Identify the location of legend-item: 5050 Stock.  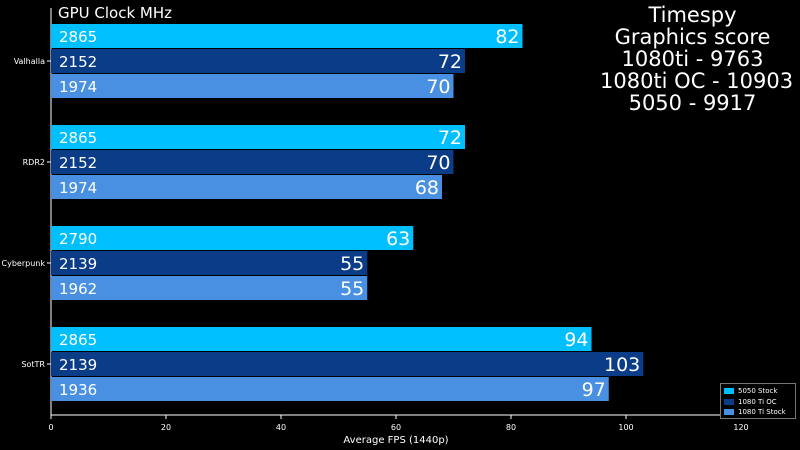
(758, 391).